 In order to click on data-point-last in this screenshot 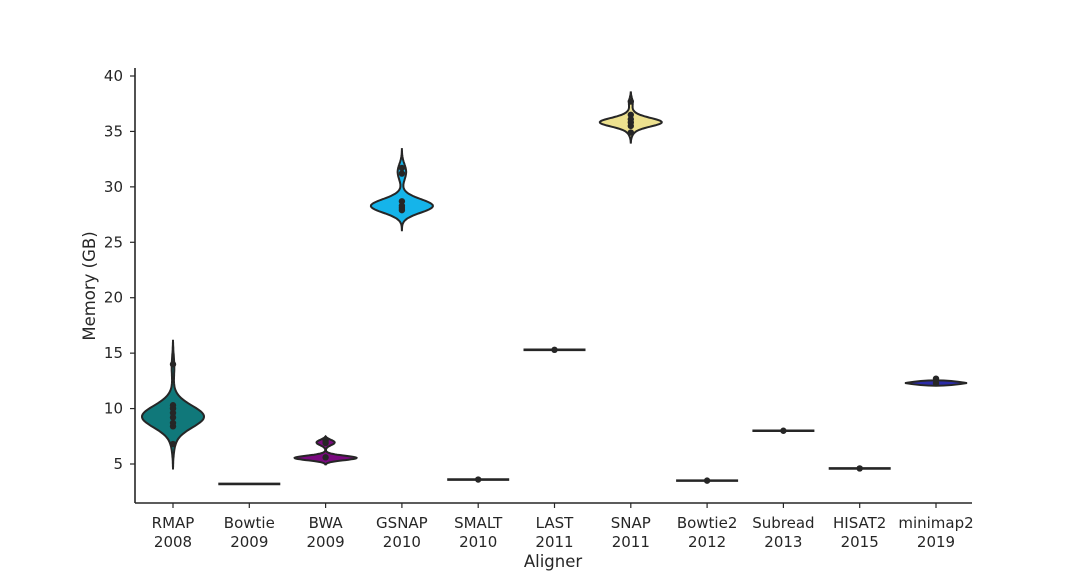, I will do `click(554, 350)`.